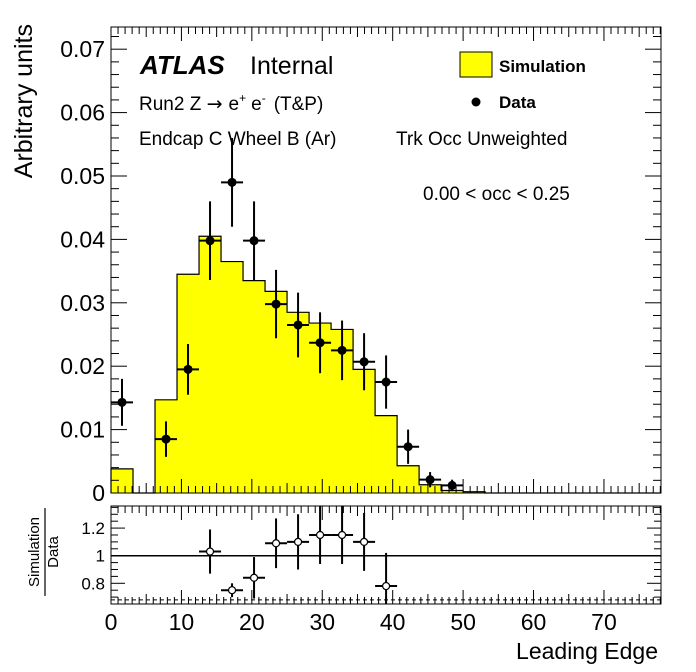 This screenshot has height=672, width=696. I want to click on process-prefix: Run2 Z, so click(173, 104).